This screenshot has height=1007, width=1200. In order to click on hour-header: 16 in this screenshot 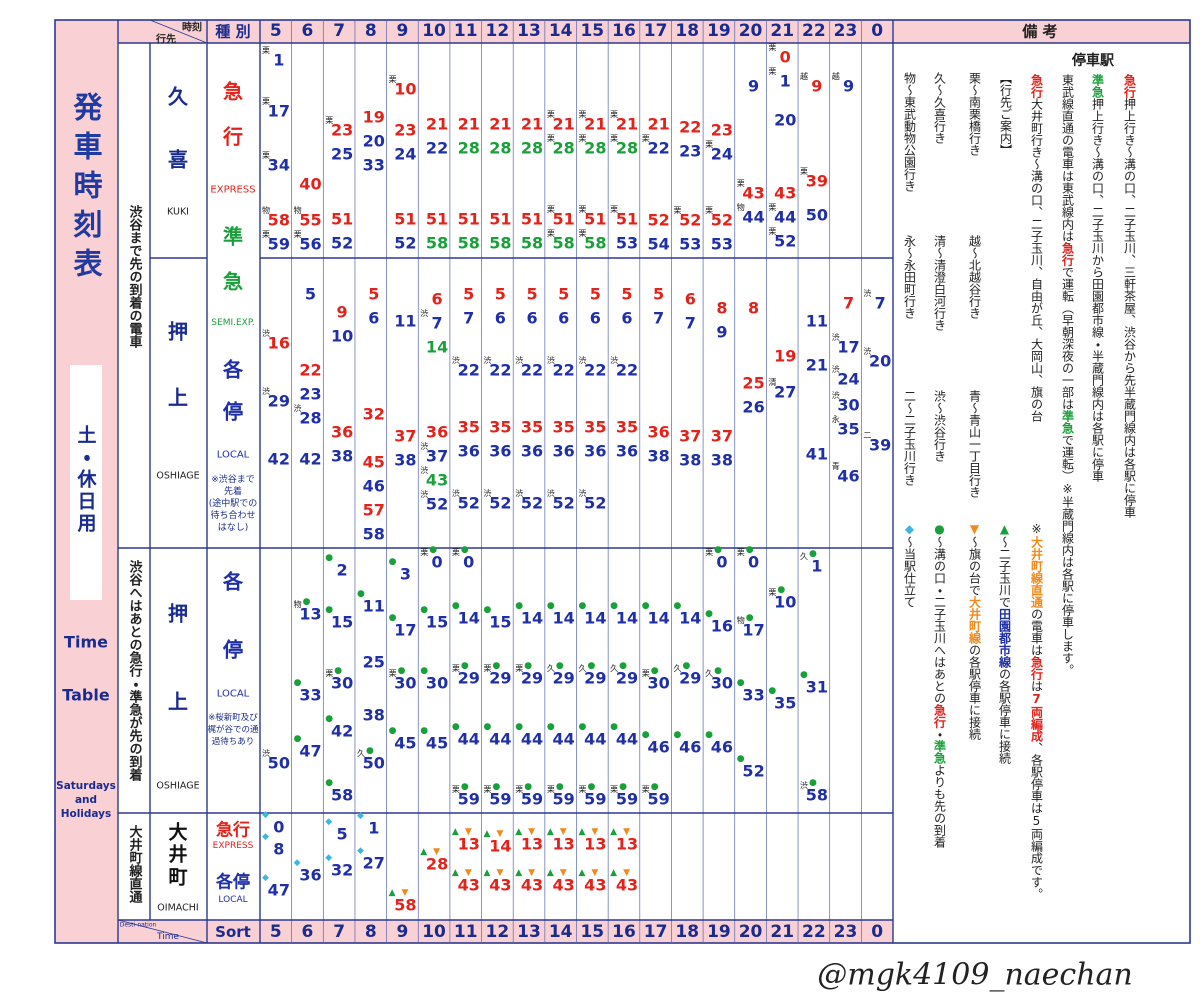, I will do `click(624, 31)`.